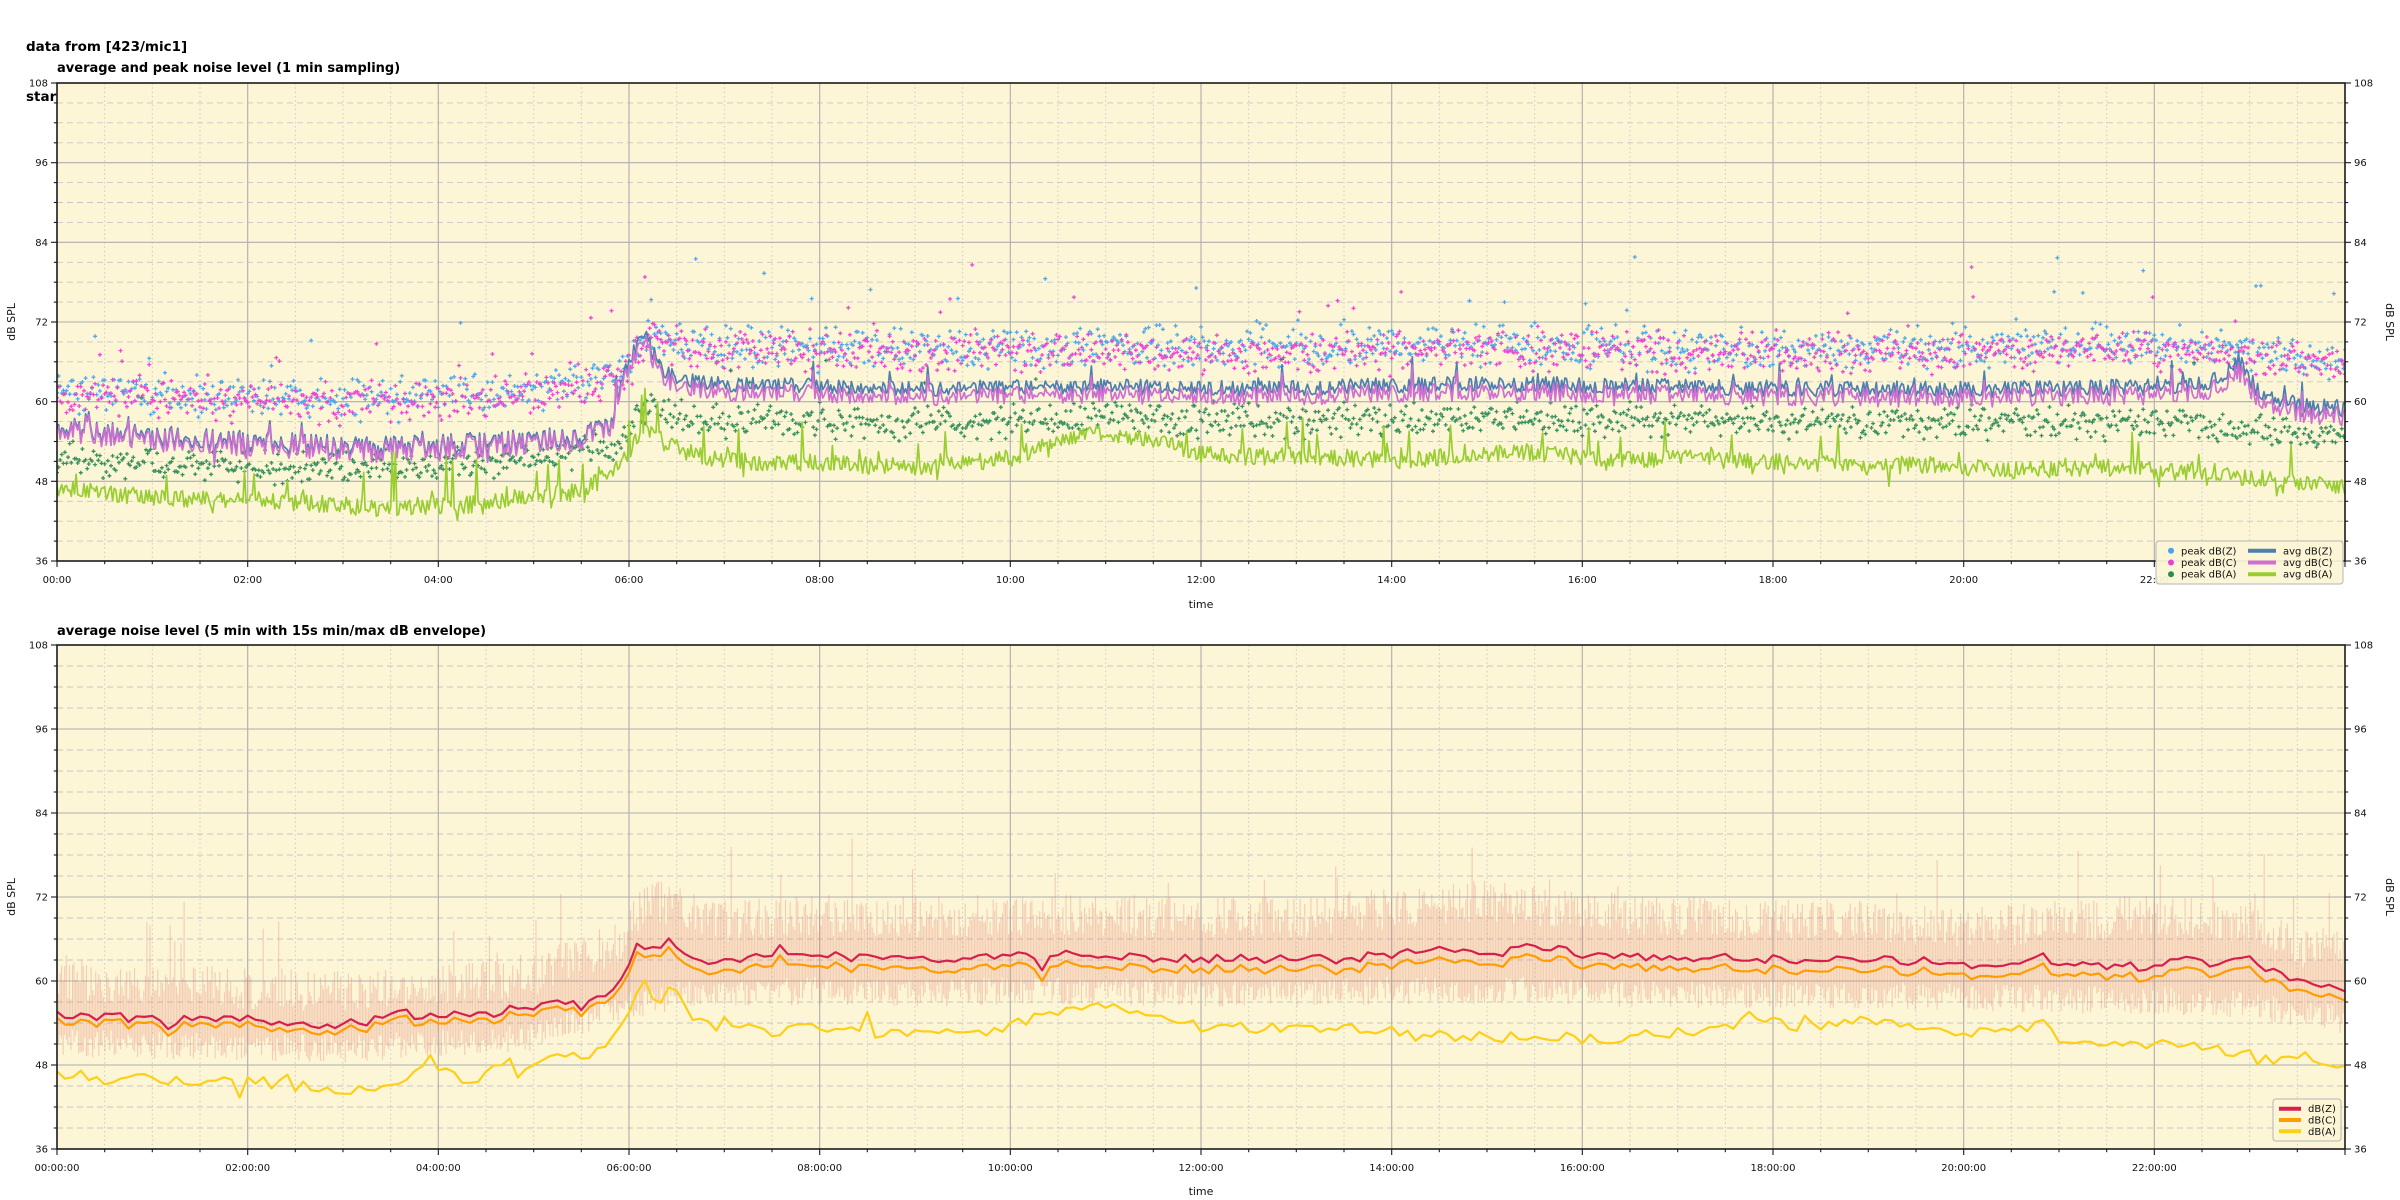 The height and width of the screenshot is (1200, 2400). I want to click on x-tick-label: 08:00, so click(819, 580).